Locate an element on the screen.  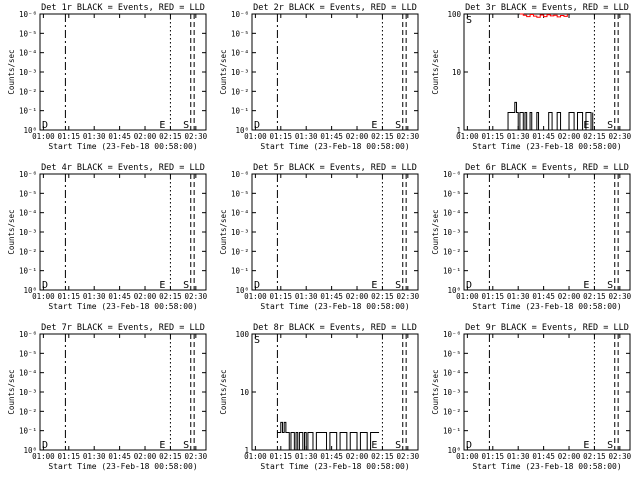
panel-title: Det 8r BLACK = Events, RED = LLD is located at coordinates (335, 328).